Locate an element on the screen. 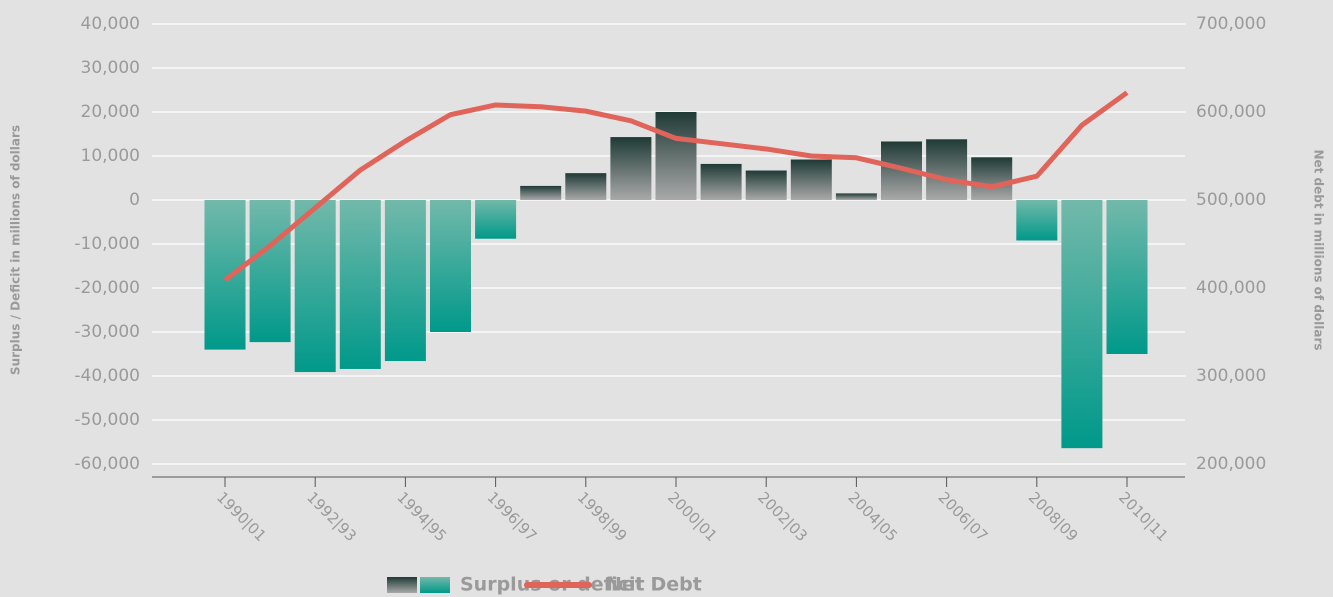 The image size is (1333, 597). x-tick-label: 1994|95 is located at coordinates (421, 516).